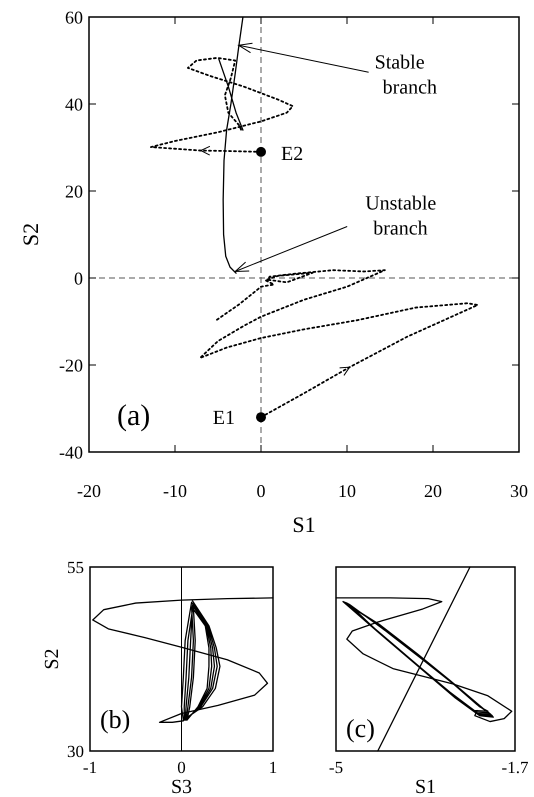 Image resolution: width=534 pixels, height=797 pixels. Describe the element at coordinates (71, 365) in the screenshot. I see `y-tick-label: -20` at that location.